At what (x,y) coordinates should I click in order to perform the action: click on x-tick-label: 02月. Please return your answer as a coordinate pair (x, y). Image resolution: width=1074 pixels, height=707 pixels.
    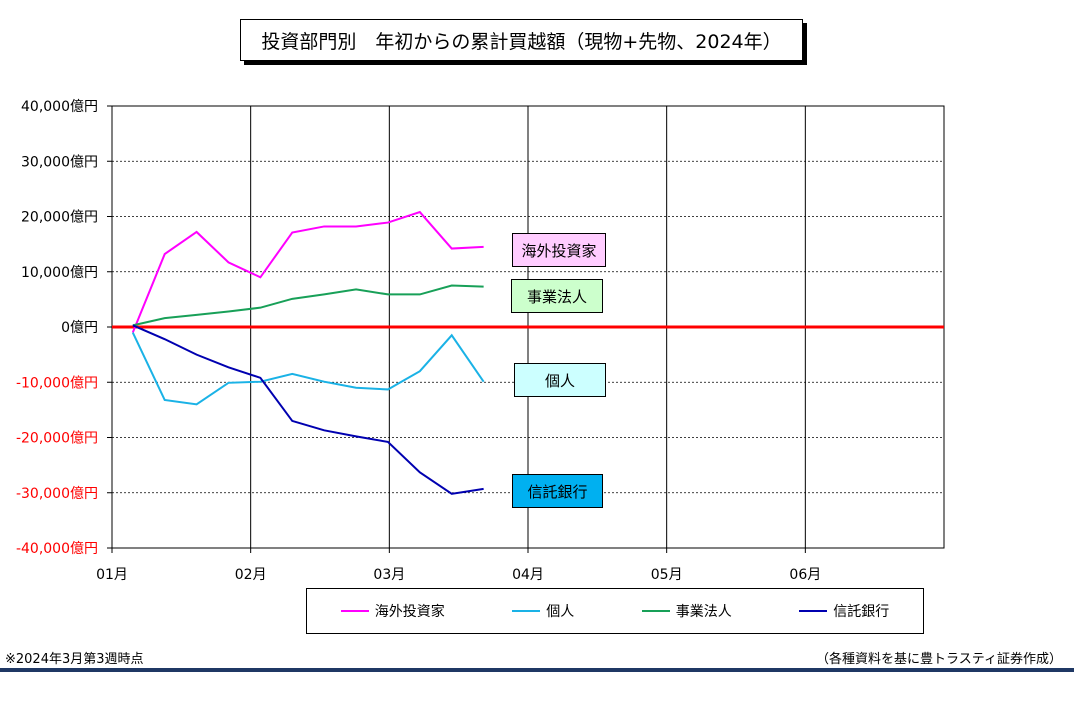
    Looking at the image, I should click on (251, 575).